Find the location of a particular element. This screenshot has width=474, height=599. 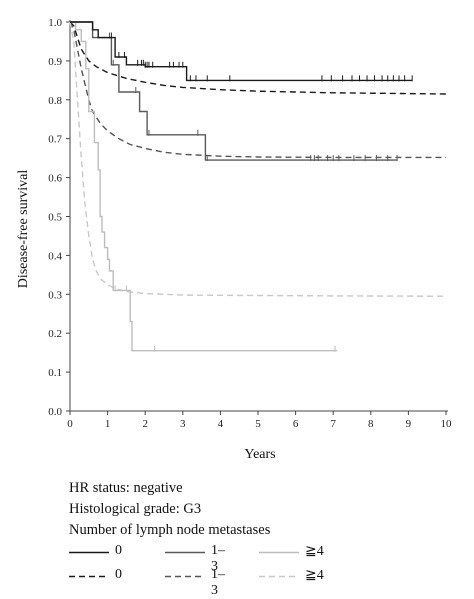

x-axis-title: Years is located at coordinates (259, 454).